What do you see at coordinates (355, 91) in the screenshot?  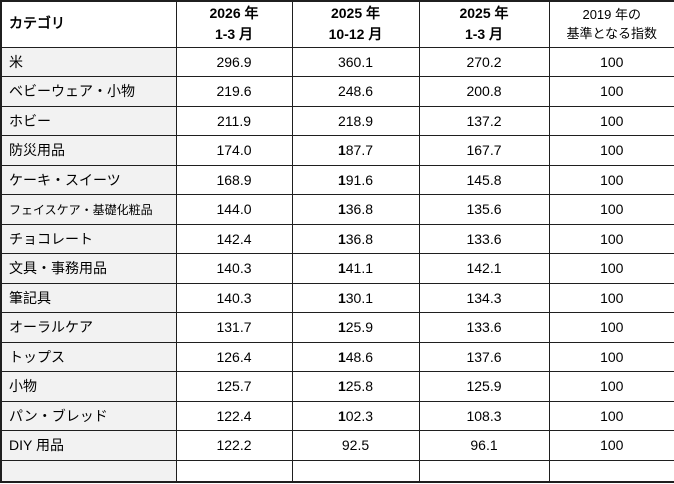 I see `value-cell-q4_2025: 248.6` at bounding box center [355, 91].